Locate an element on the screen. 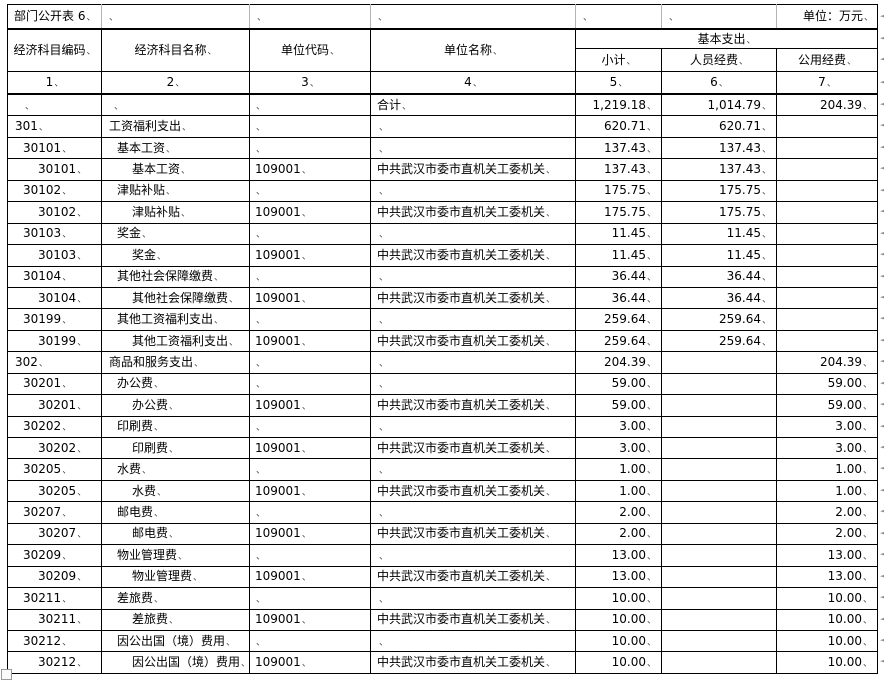  cell-text: 因公出国（境）费用 is located at coordinates (186, 662).